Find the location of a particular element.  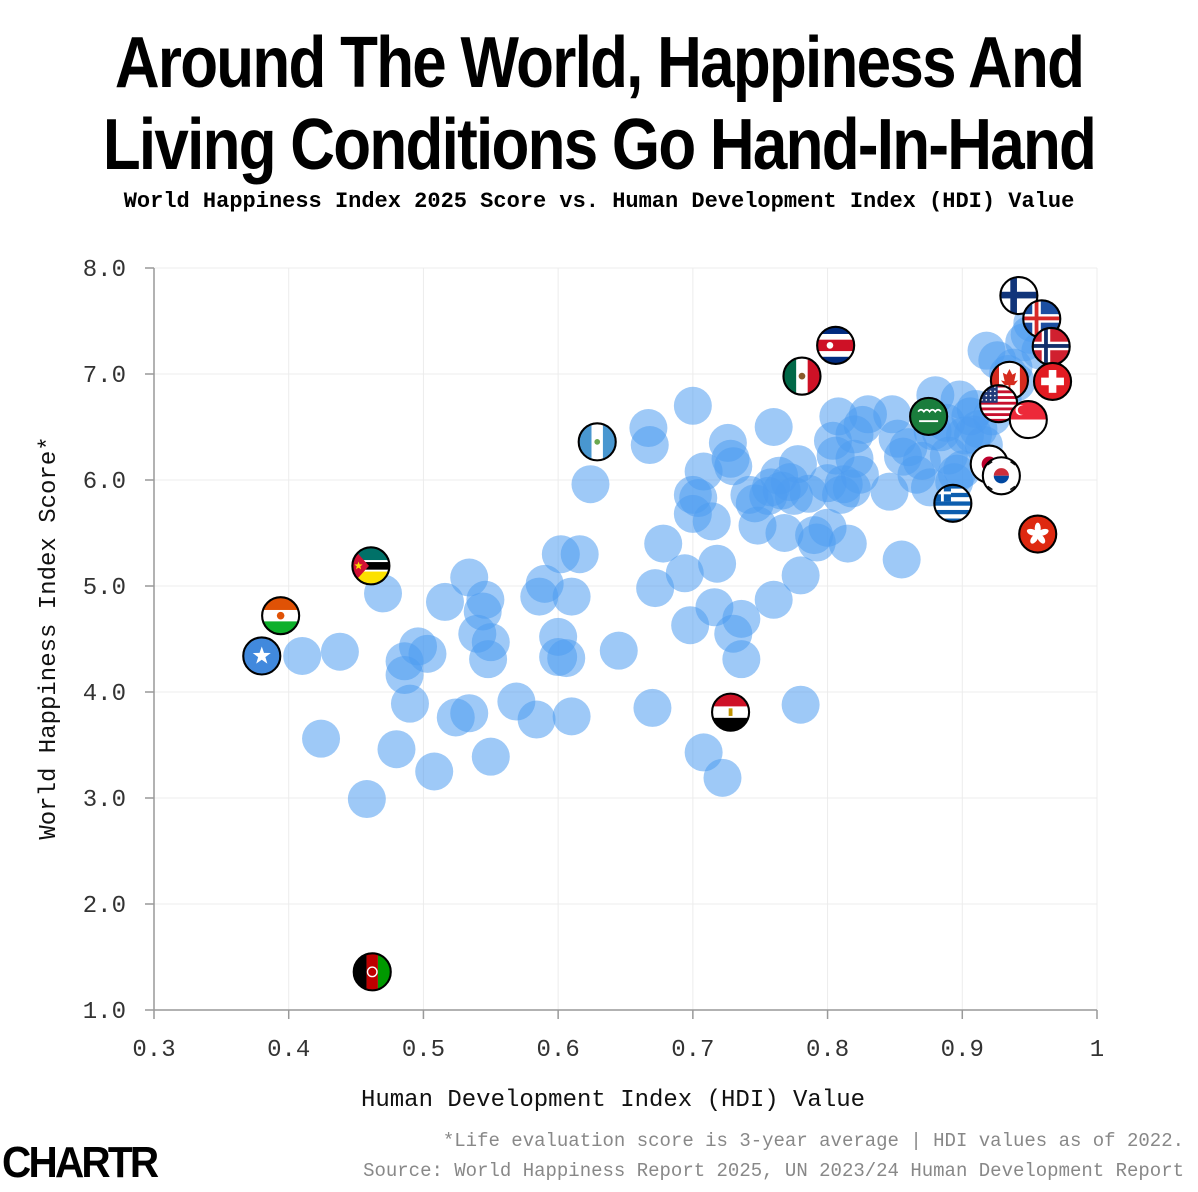

x-tick-label: 0.4 is located at coordinates (288, 1050).